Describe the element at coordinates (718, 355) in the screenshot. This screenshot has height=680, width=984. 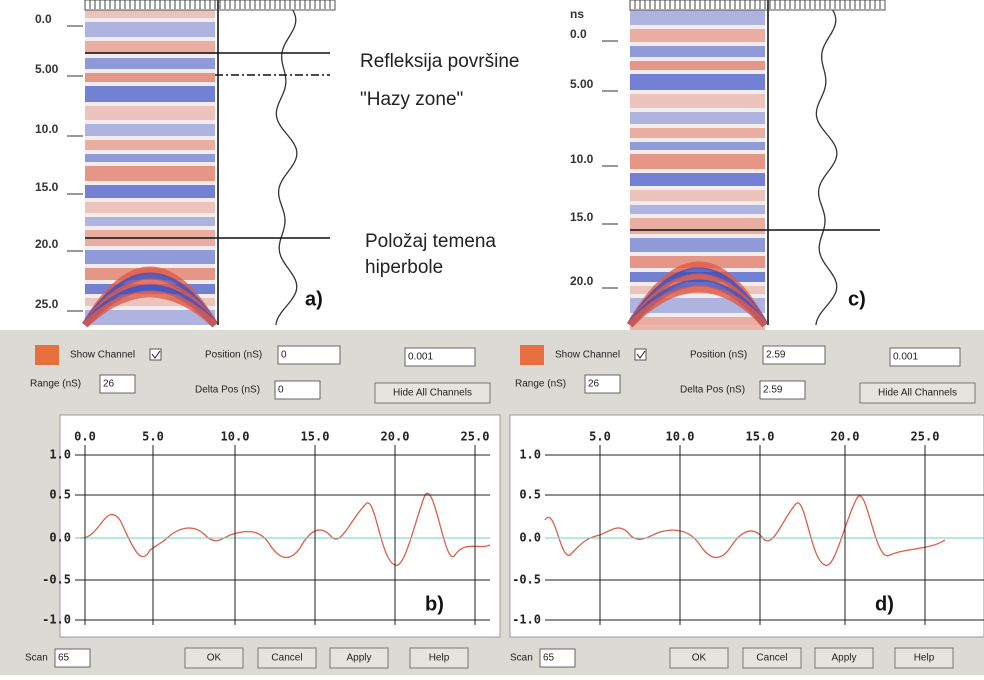
I see `label: Position (nS)` at that location.